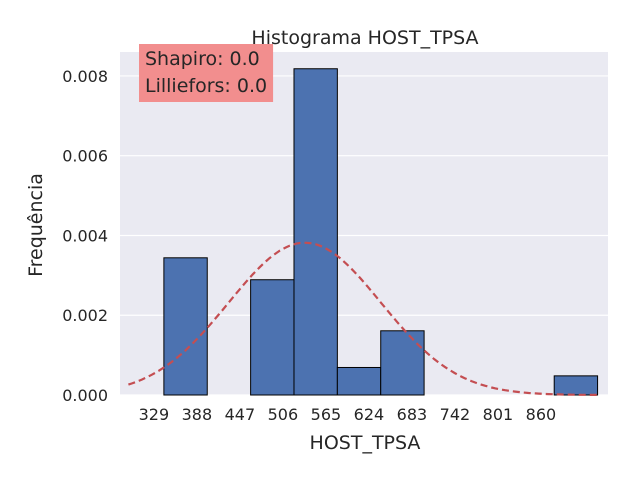 The width and height of the screenshot is (640, 480). Describe the element at coordinates (85, 76) in the screenshot. I see `y-tick-label: 0.008` at that location.